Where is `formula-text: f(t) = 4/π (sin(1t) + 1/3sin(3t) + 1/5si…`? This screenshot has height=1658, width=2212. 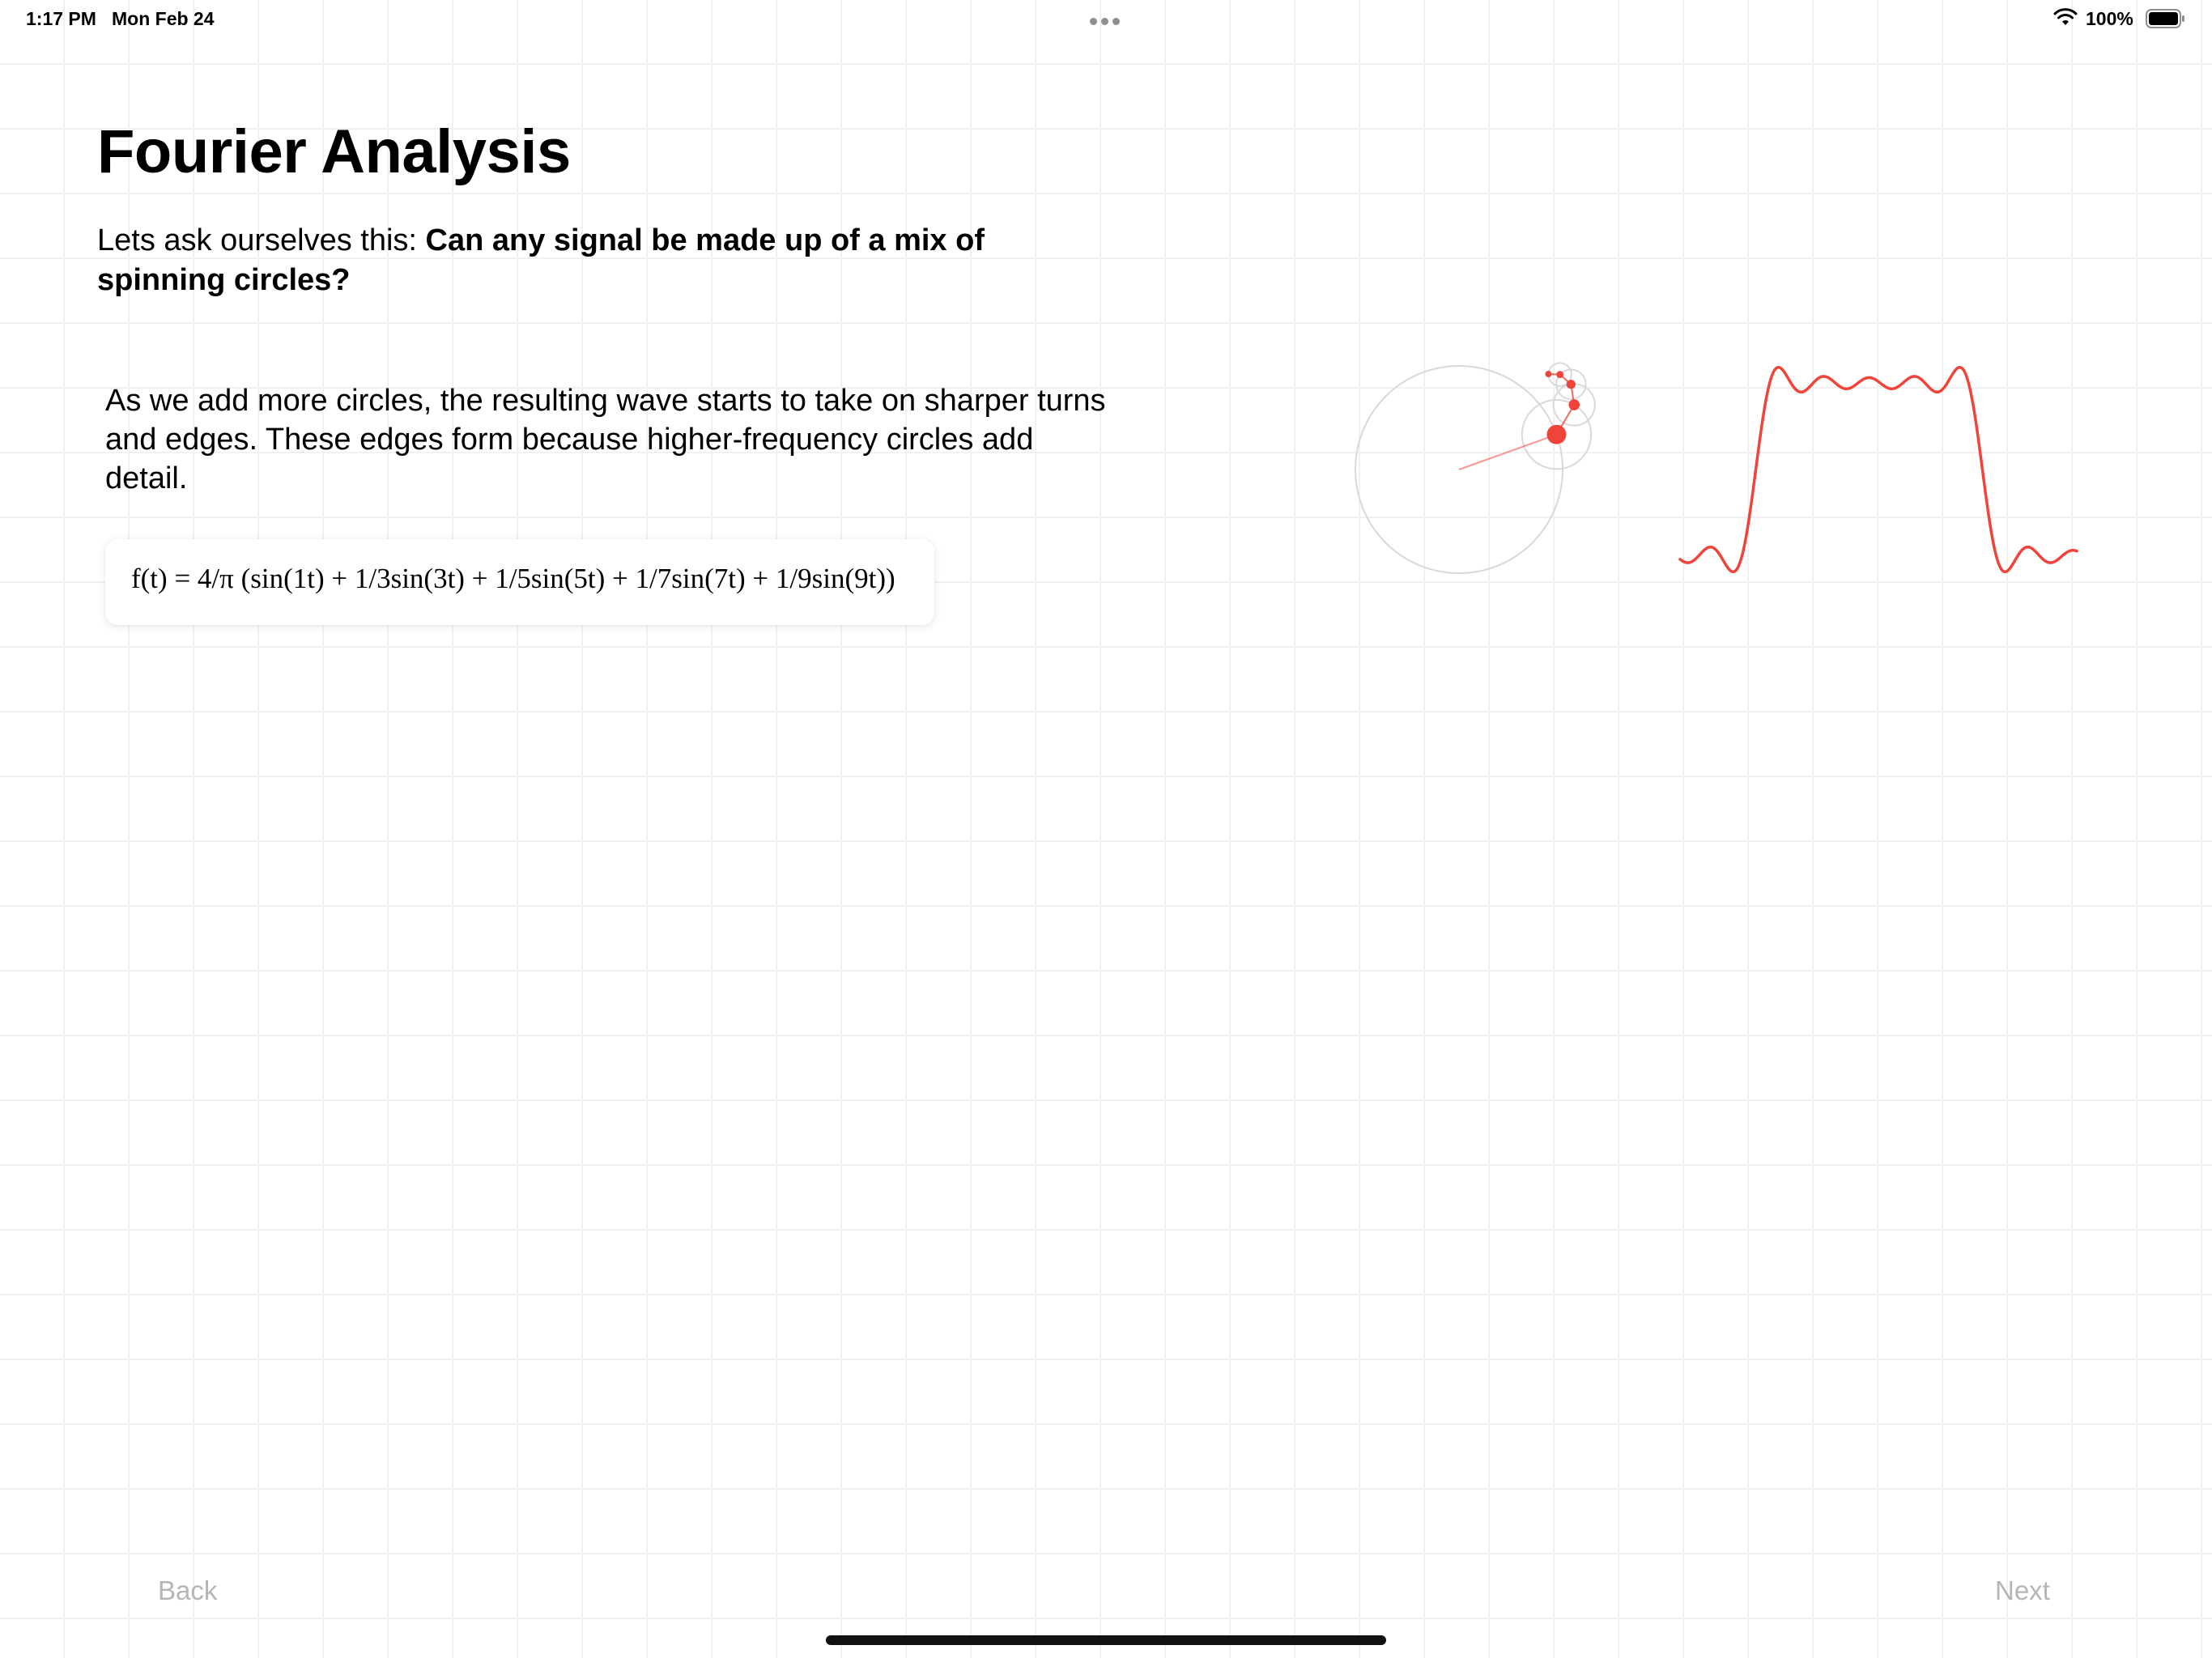 formula-text: f(t) = 4/π (sin(1t) + 1/3sin(3t) + 1/5si… is located at coordinates (513, 578).